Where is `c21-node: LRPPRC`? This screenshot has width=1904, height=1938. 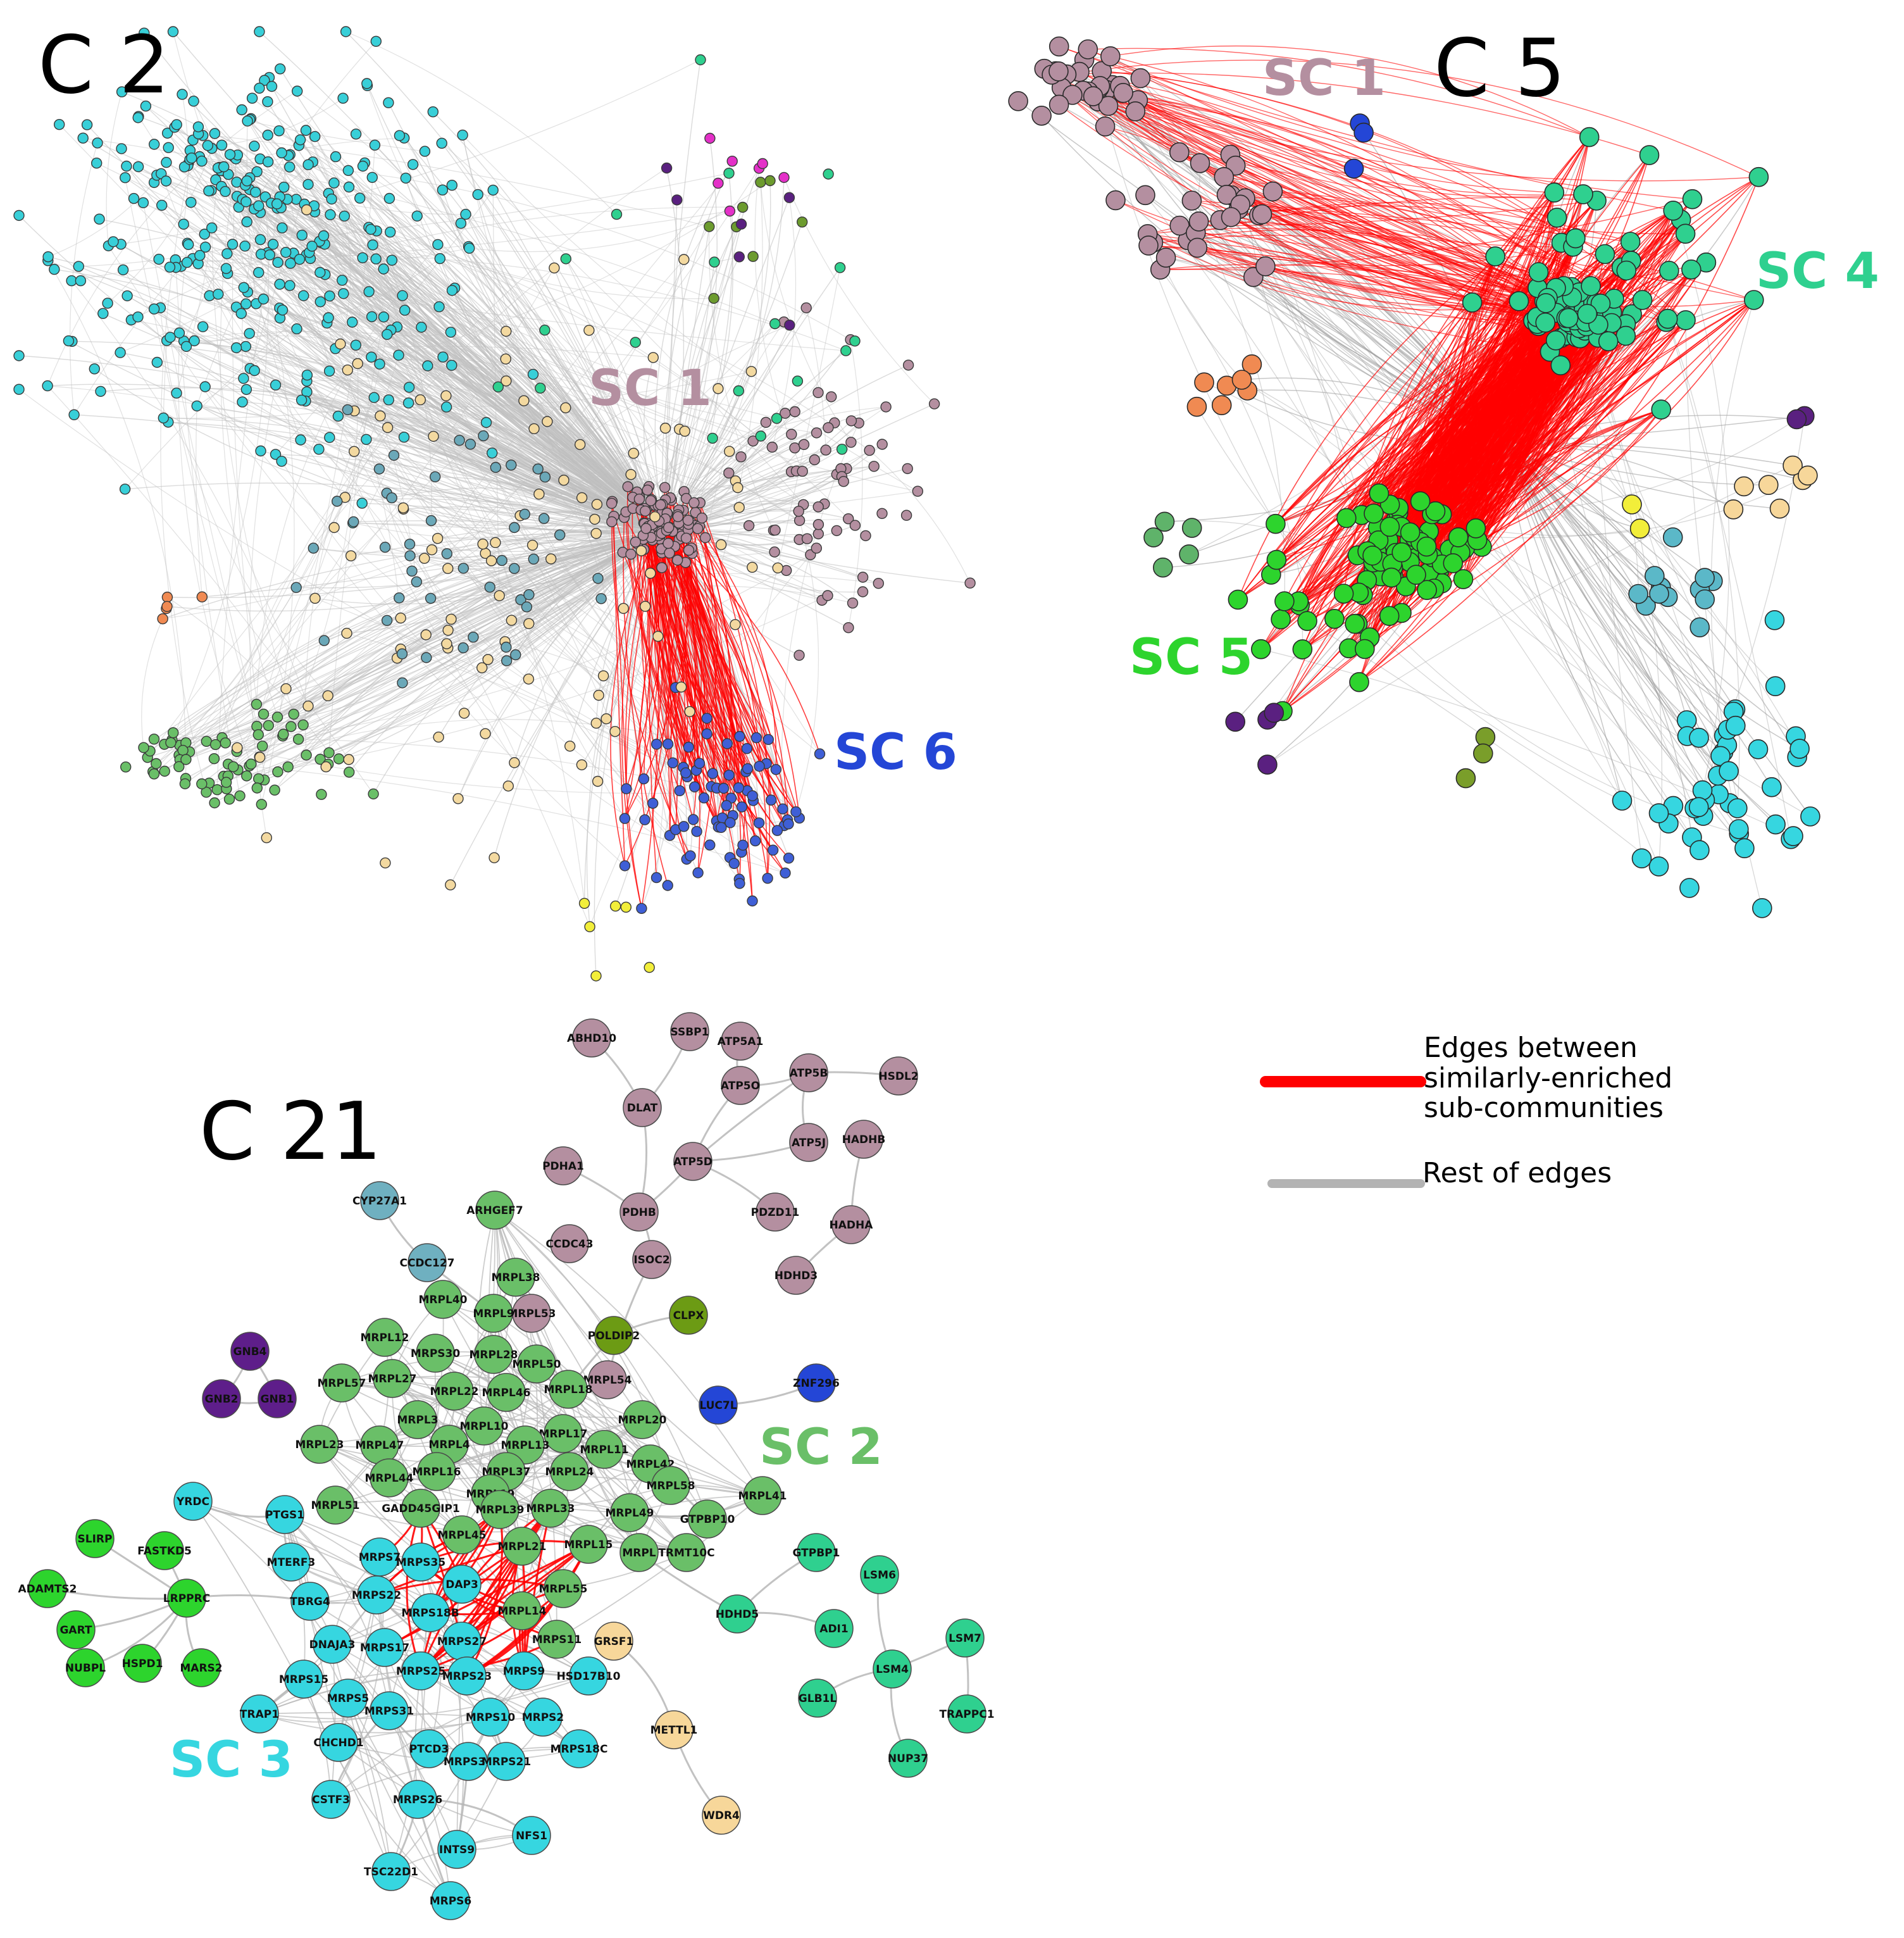
c21-node: LRPPRC is located at coordinates (186, 1598).